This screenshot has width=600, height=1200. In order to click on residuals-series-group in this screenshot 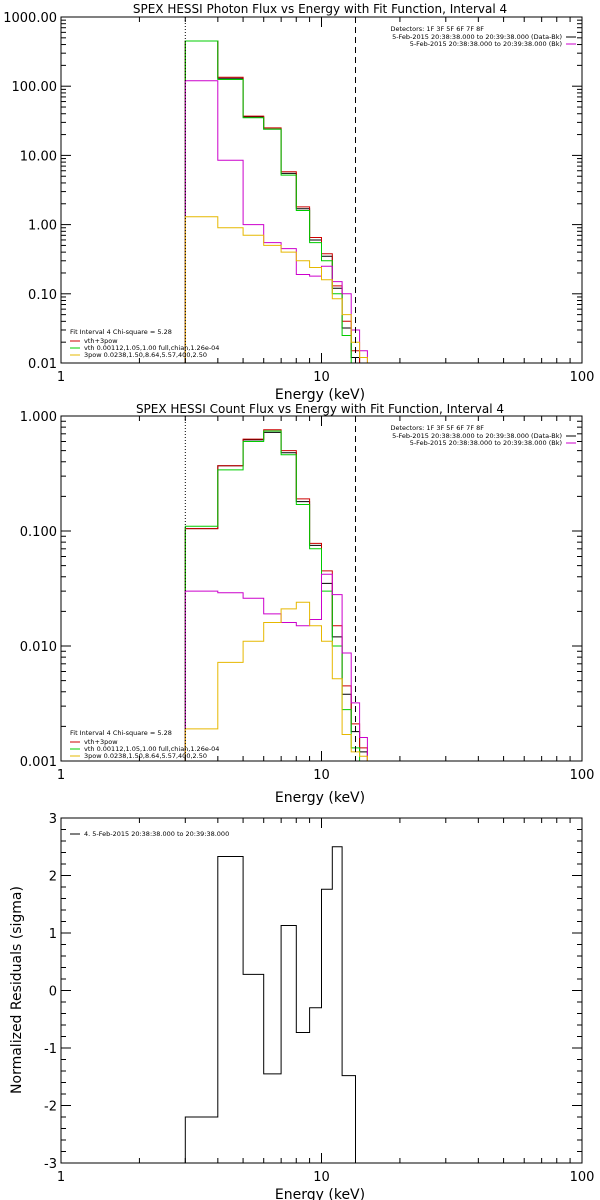, I will do `click(270, 1004)`.